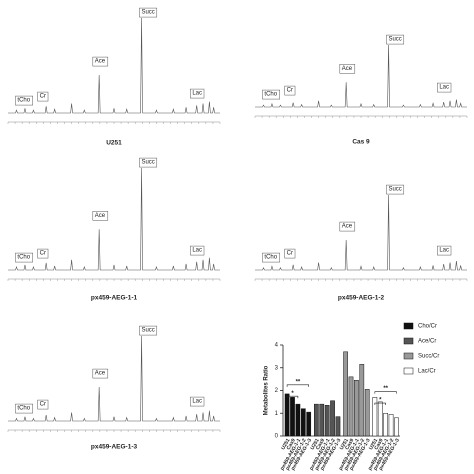  What do you see at coordinates (427, 327) in the screenshot?
I see `legend-label: Cho/Cr` at bounding box center [427, 327].